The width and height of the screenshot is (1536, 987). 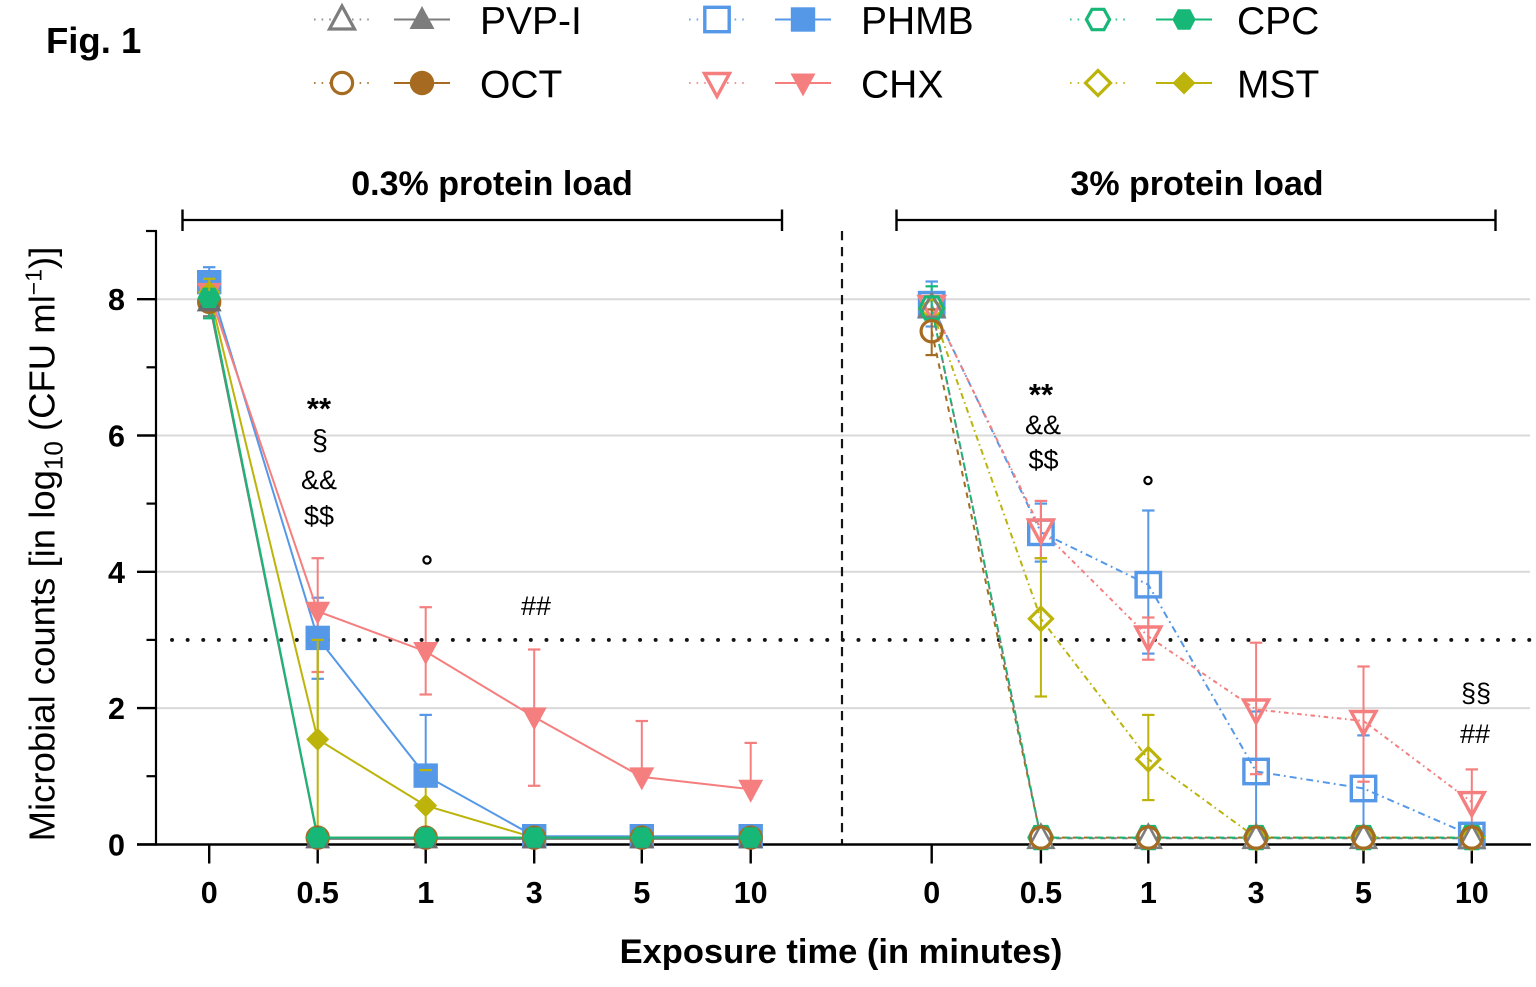 I want to click on svg-text: CHX, so click(x=902, y=85).